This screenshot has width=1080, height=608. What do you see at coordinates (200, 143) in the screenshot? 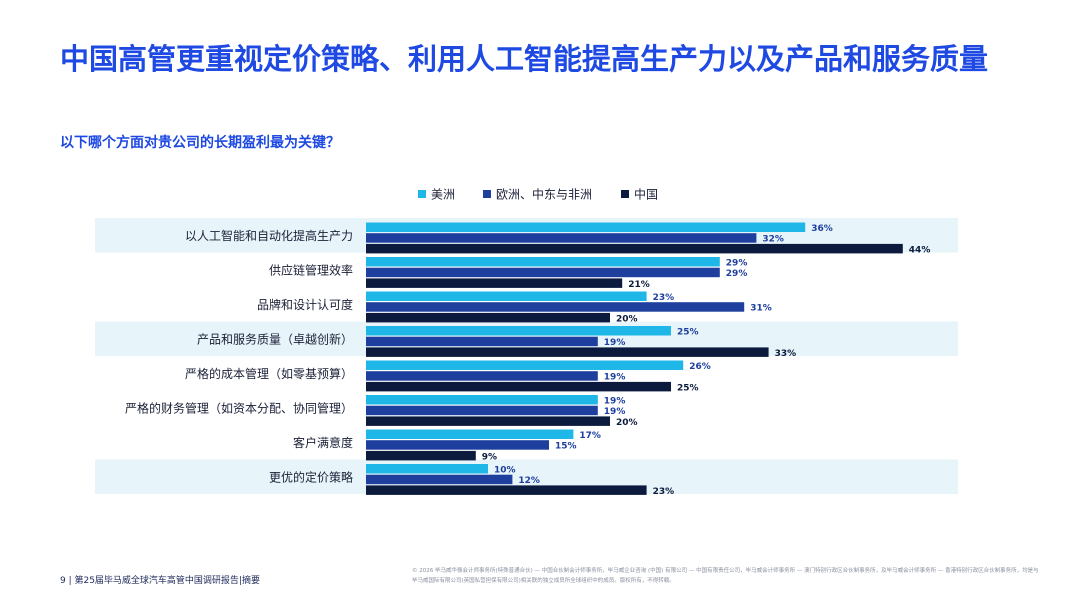
I see `chart-question: 以下哪个方面对贵公司的长期盈利最为关键？` at bounding box center [200, 143].